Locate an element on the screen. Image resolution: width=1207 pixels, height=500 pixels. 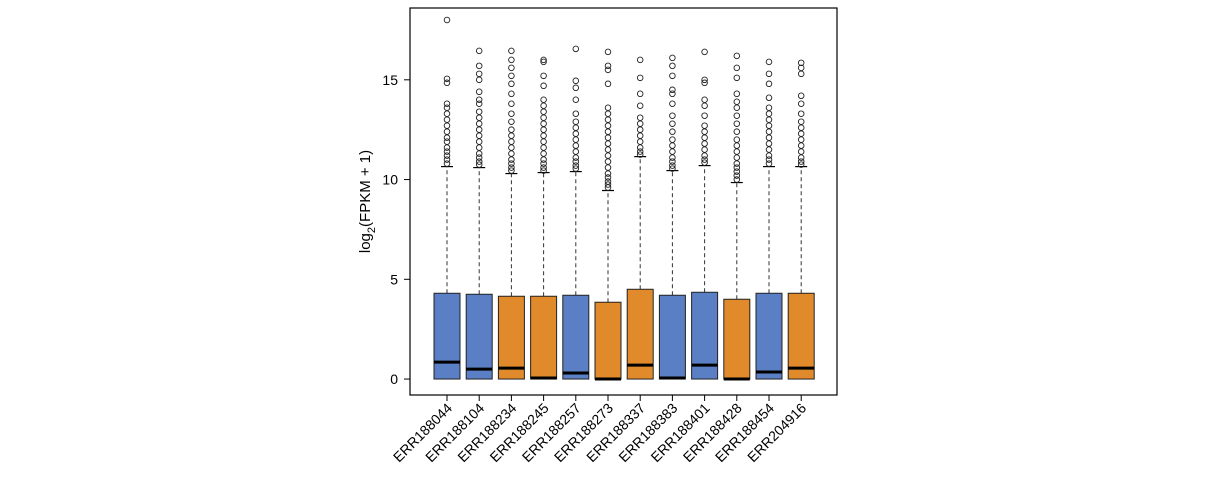
y-axis: 0 5 10 15 is located at coordinates (396, 229).